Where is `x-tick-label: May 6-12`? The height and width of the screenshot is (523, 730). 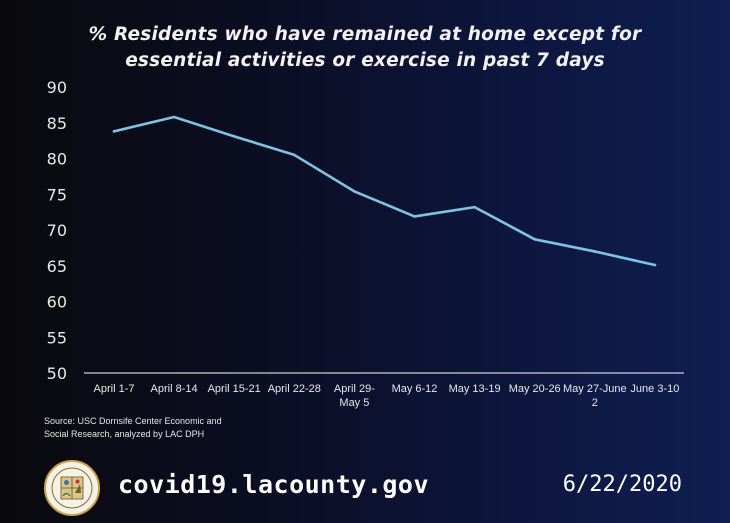 x-tick-label: May 6-12 is located at coordinates (415, 389).